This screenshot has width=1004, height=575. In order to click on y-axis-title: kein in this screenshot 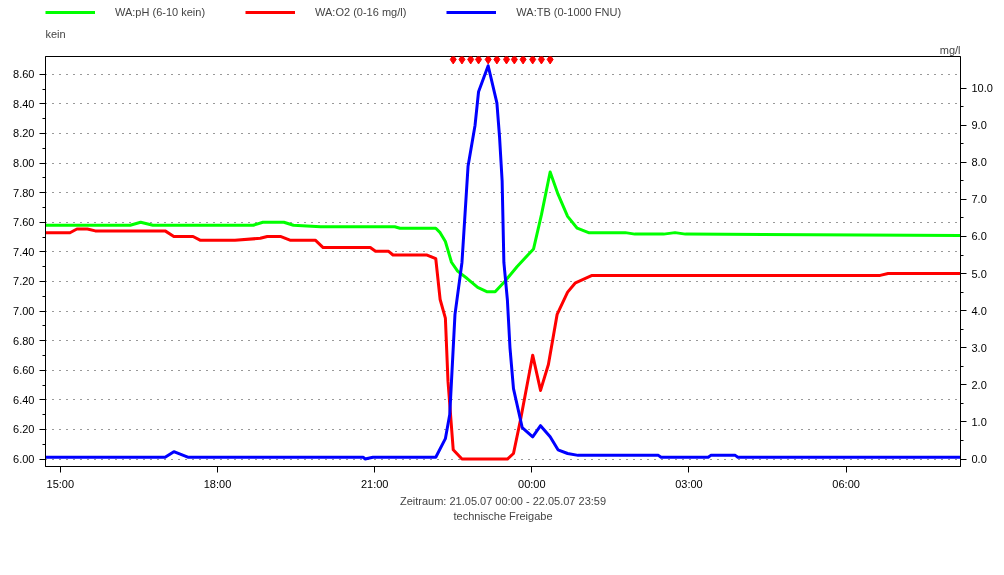, I will do `click(55, 33)`.